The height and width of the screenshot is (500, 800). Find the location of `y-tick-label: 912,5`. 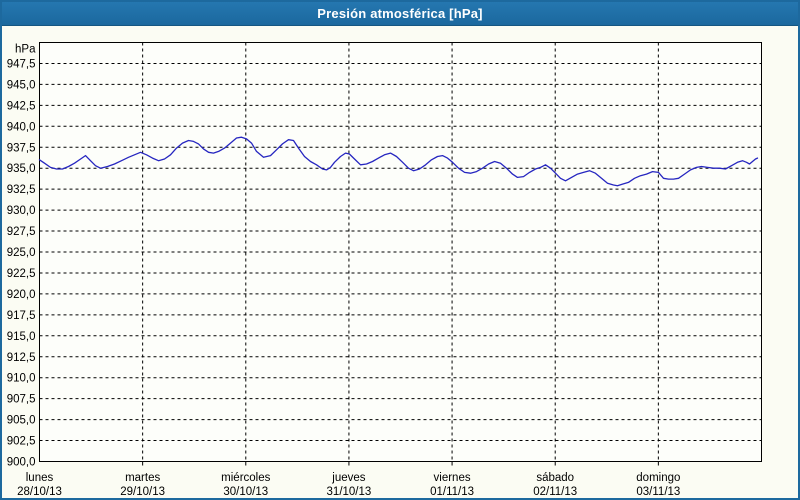

y-tick-label: 912,5 is located at coordinates (21, 358).